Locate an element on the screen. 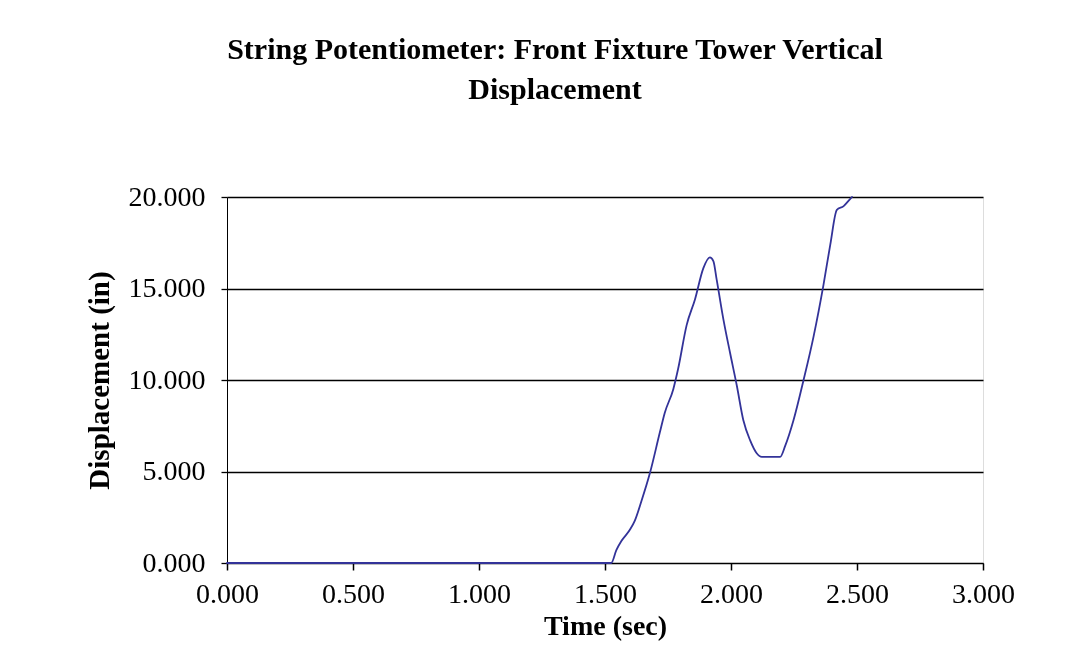 The image size is (1067, 663). x-tick-label: 0.000 is located at coordinates (227, 593).